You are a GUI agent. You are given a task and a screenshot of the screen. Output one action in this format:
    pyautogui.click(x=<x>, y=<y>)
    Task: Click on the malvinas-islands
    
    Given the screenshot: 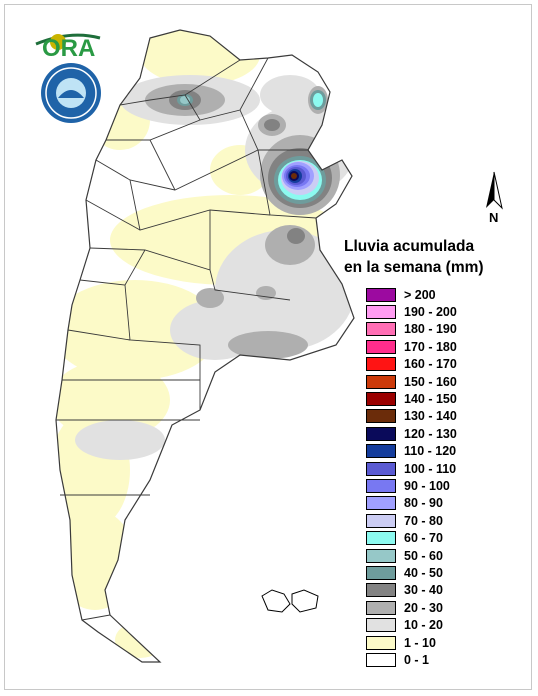 What is the action you would take?
    pyautogui.click(x=290, y=601)
    